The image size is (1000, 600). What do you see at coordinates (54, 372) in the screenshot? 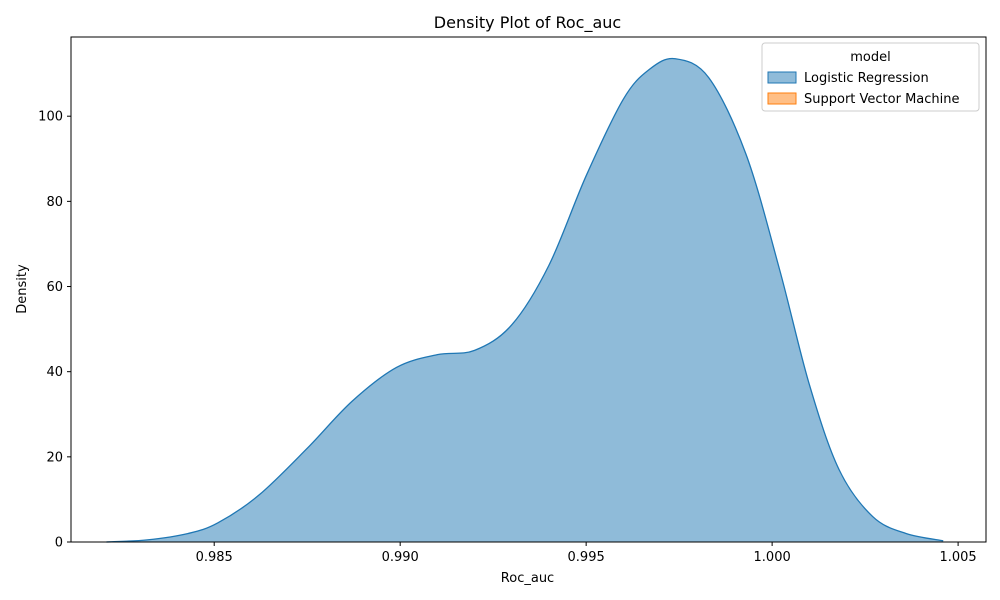
I see `y-tick-label: 40` at bounding box center [54, 372].